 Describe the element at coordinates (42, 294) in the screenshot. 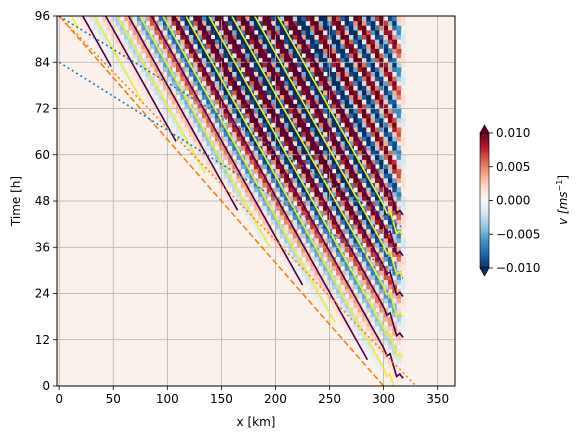

I see `y-tick-label: 24` at that location.